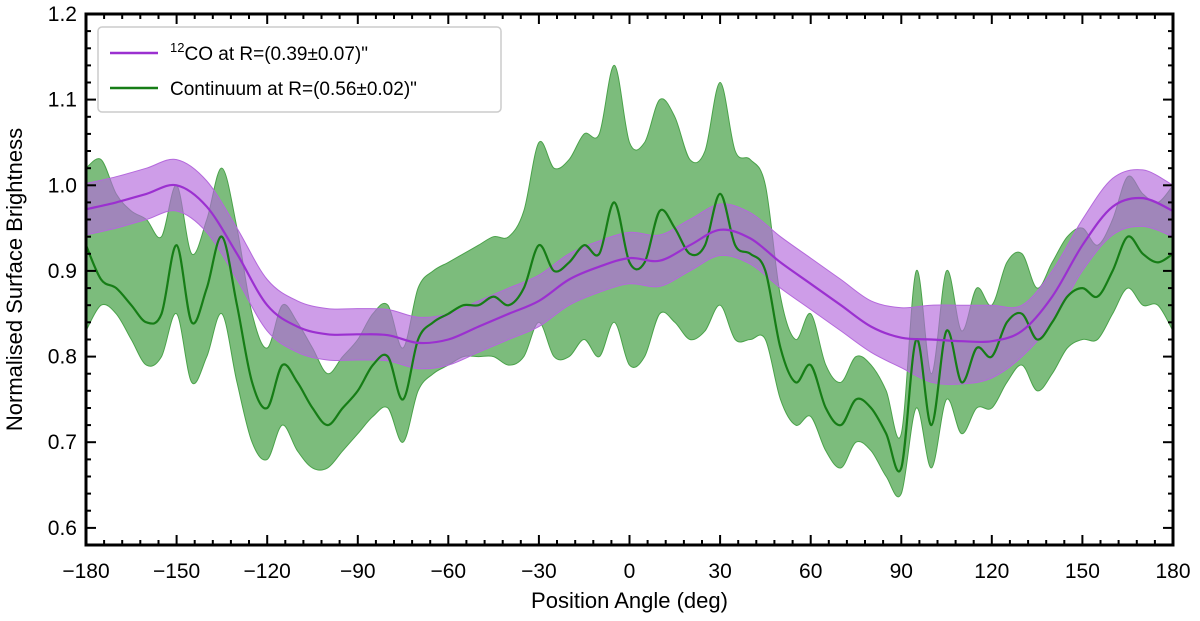 Image resolution: width=1200 pixels, height=621 pixels. Describe the element at coordinates (539, 571) in the screenshot. I see `x-tick-label-30: −30` at that location.